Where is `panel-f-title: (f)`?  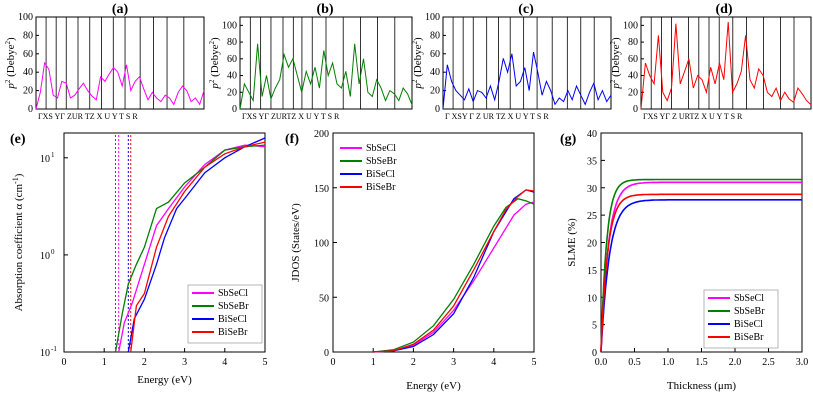
panel-f-title: (f) is located at coordinates (292, 139).